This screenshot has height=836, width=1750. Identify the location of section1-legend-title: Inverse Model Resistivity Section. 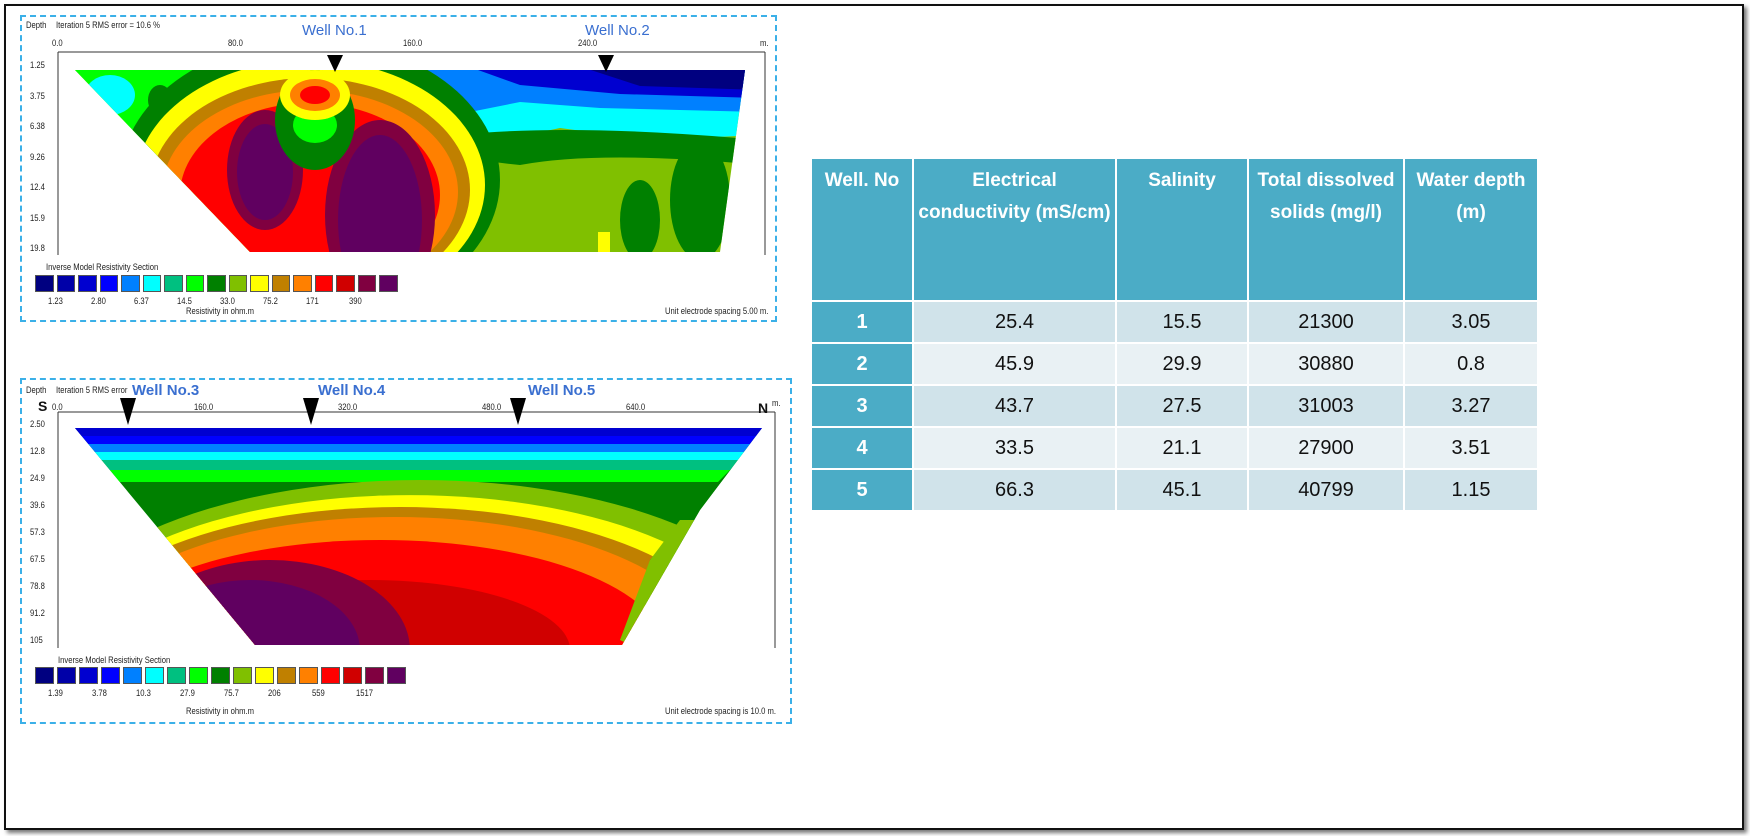
(102, 267).